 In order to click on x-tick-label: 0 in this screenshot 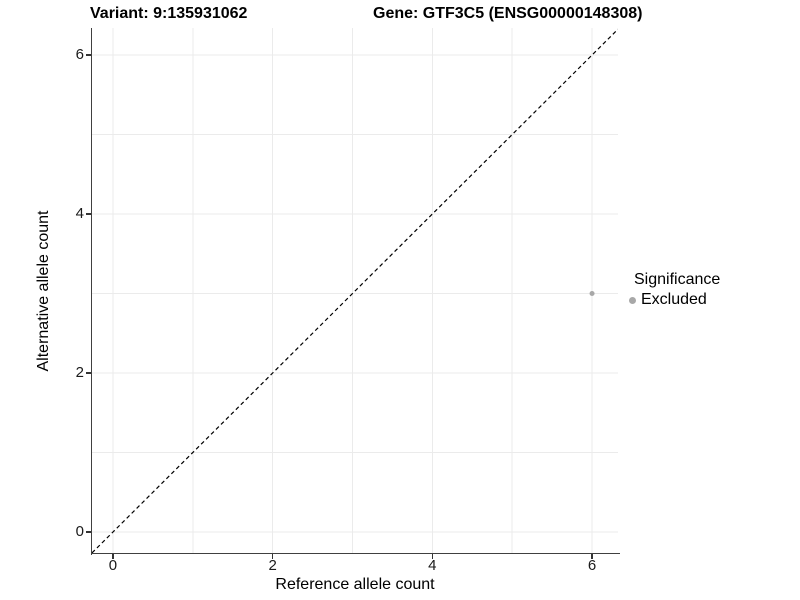, I will do `click(113, 565)`.